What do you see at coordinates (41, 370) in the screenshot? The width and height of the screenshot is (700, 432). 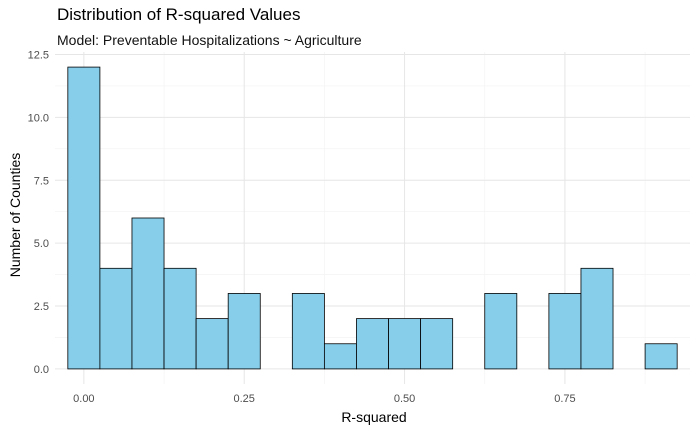 I see `y-tick-label: 0.0` at bounding box center [41, 370].